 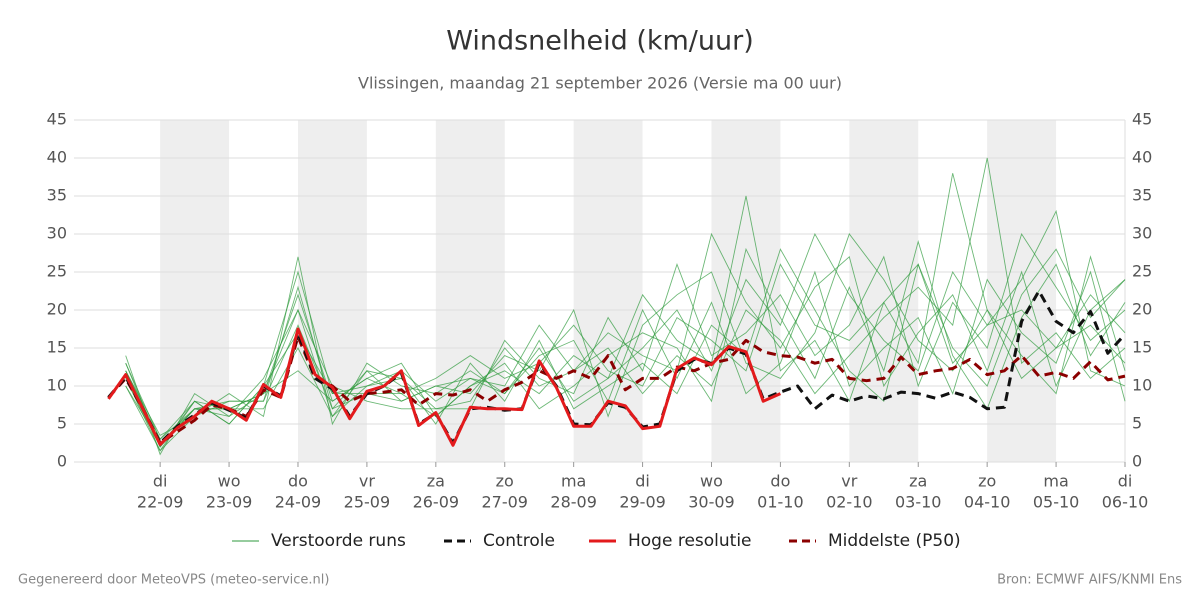 What do you see at coordinates (298, 502) in the screenshot?
I see `x-tick-label: 24-09` at bounding box center [298, 502].